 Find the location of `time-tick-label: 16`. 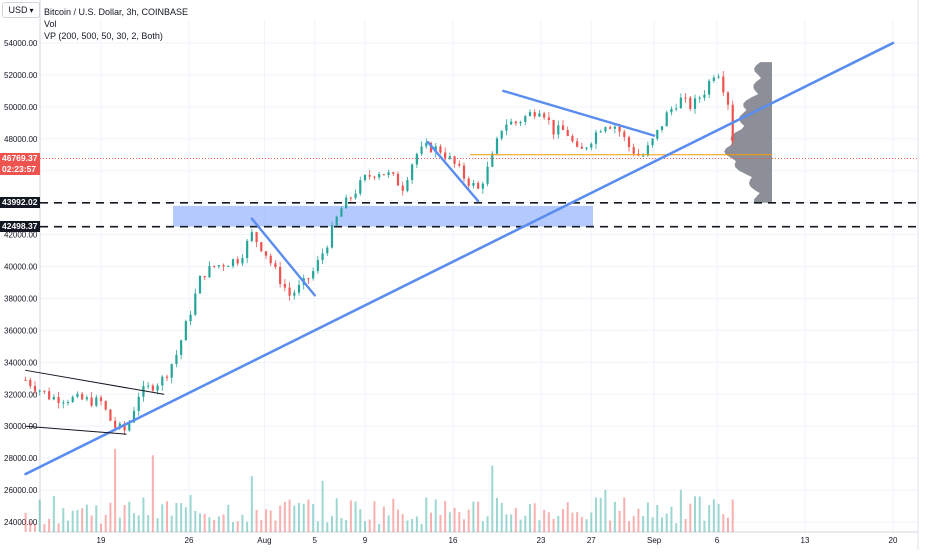

time-tick-label: 16 is located at coordinates (453, 540).